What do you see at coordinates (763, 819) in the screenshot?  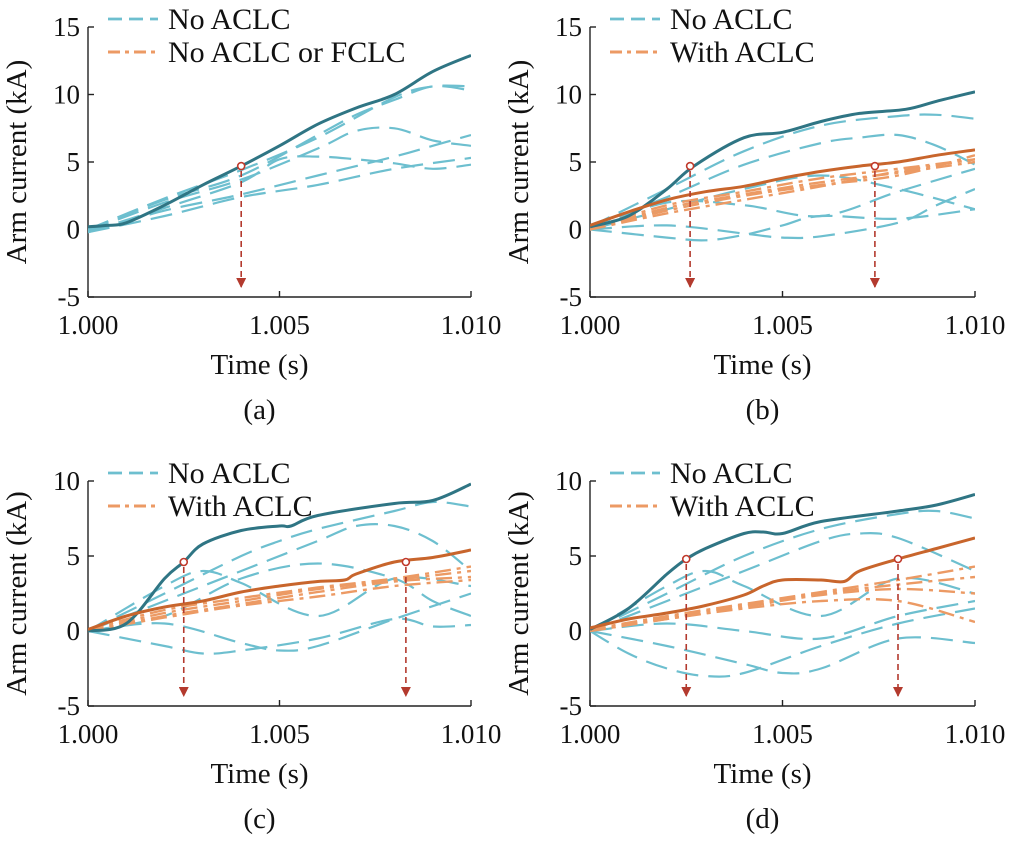 I see `panel-label: (d)` at bounding box center [763, 819].